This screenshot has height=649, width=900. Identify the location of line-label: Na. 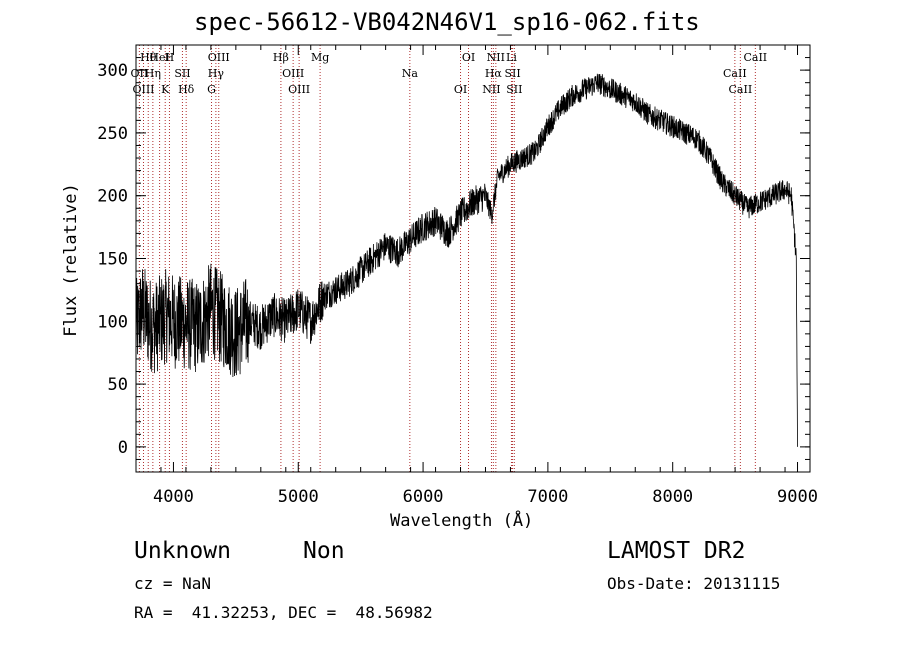
(410, 73).